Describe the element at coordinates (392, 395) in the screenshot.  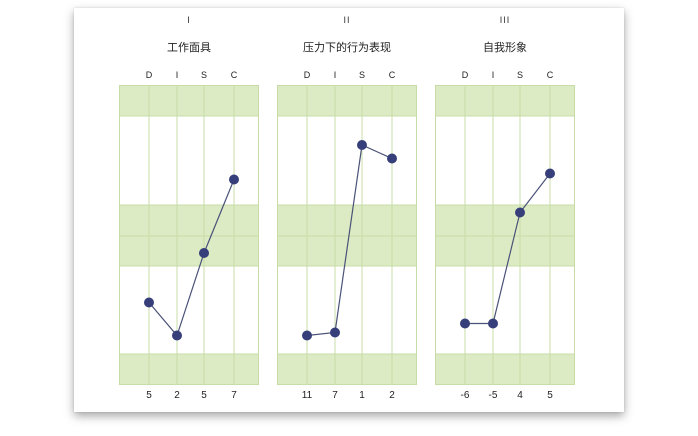
I see `value-label-c: 2` at that location.